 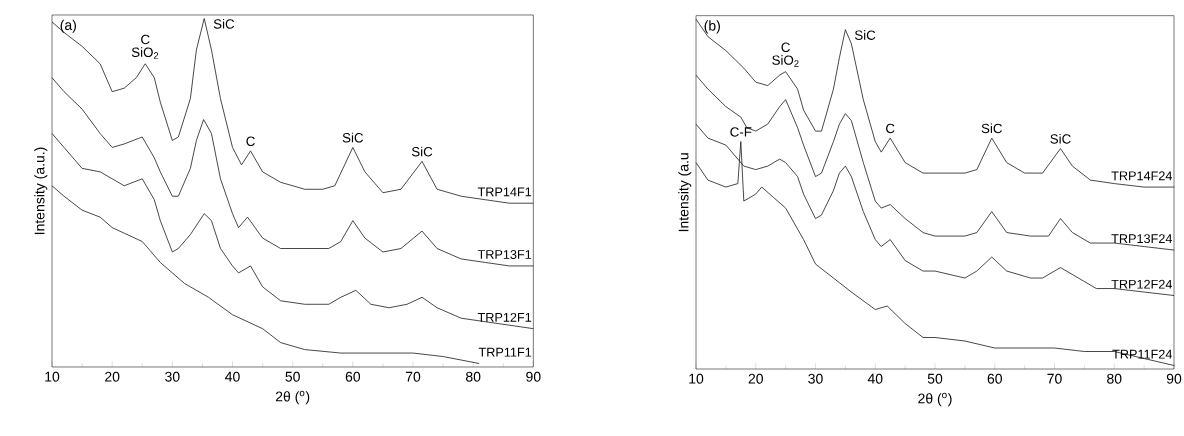 What do you see at coordinates (504, 254) in the screenshot?
I see `series-label: TRP13F1` at bounding box center [504, 254].